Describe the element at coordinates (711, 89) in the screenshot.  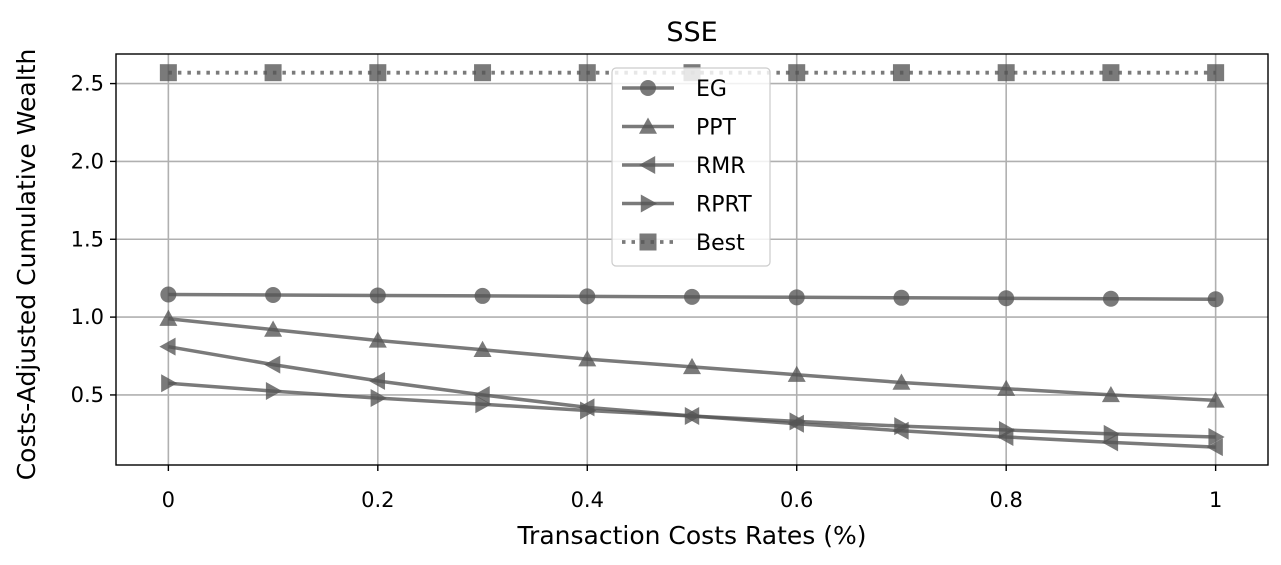
I see `legend-label-eg: EG` at that location.